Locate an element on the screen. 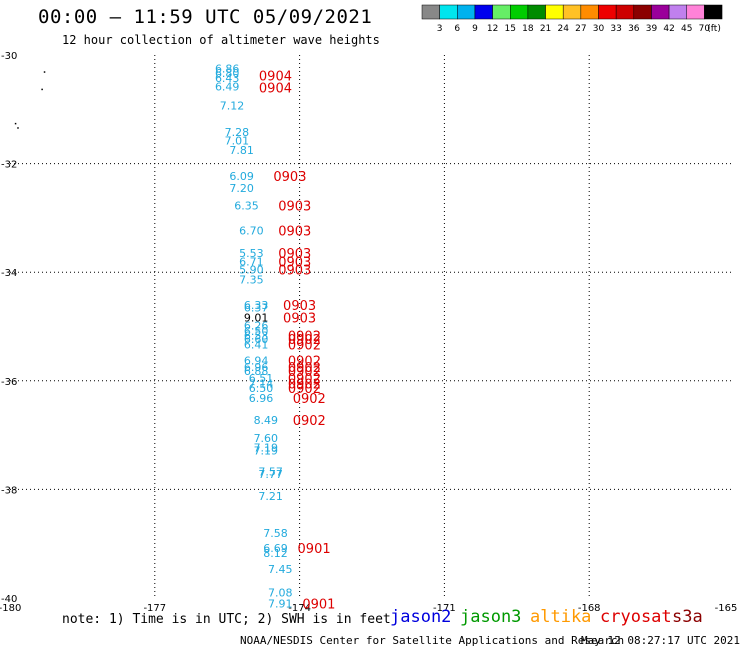 The height and width of the screenshot is (650, 740). swh-point-label: 7.77 is located at coordinates (270, 474).